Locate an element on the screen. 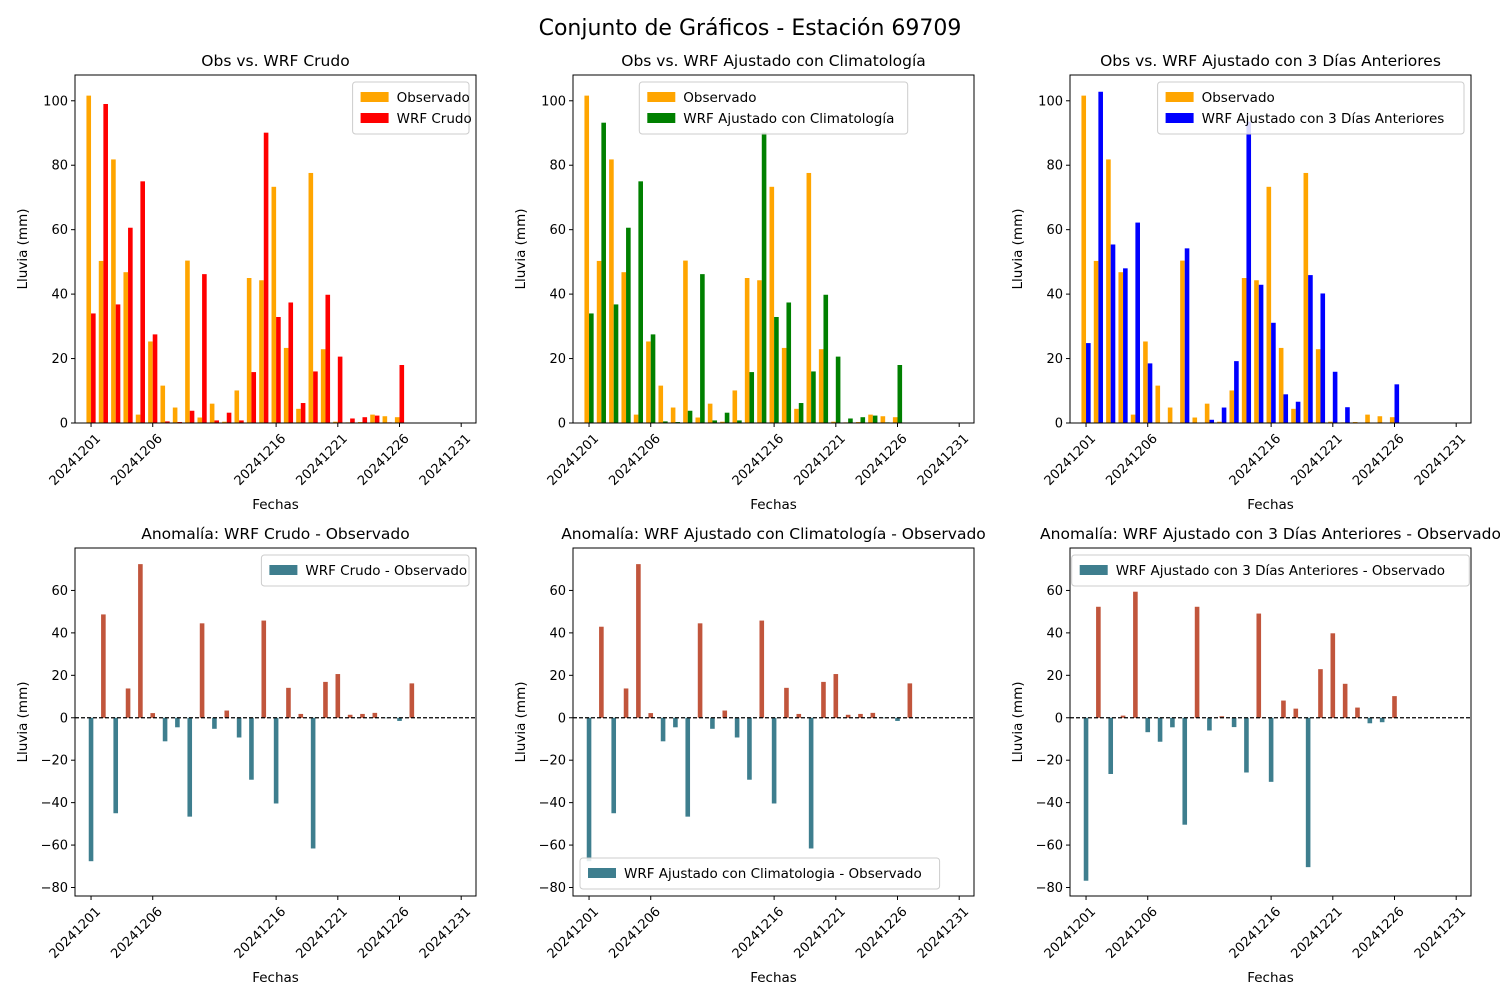  x-tick-label: 20241231 is located at coordinates (1440, 459).